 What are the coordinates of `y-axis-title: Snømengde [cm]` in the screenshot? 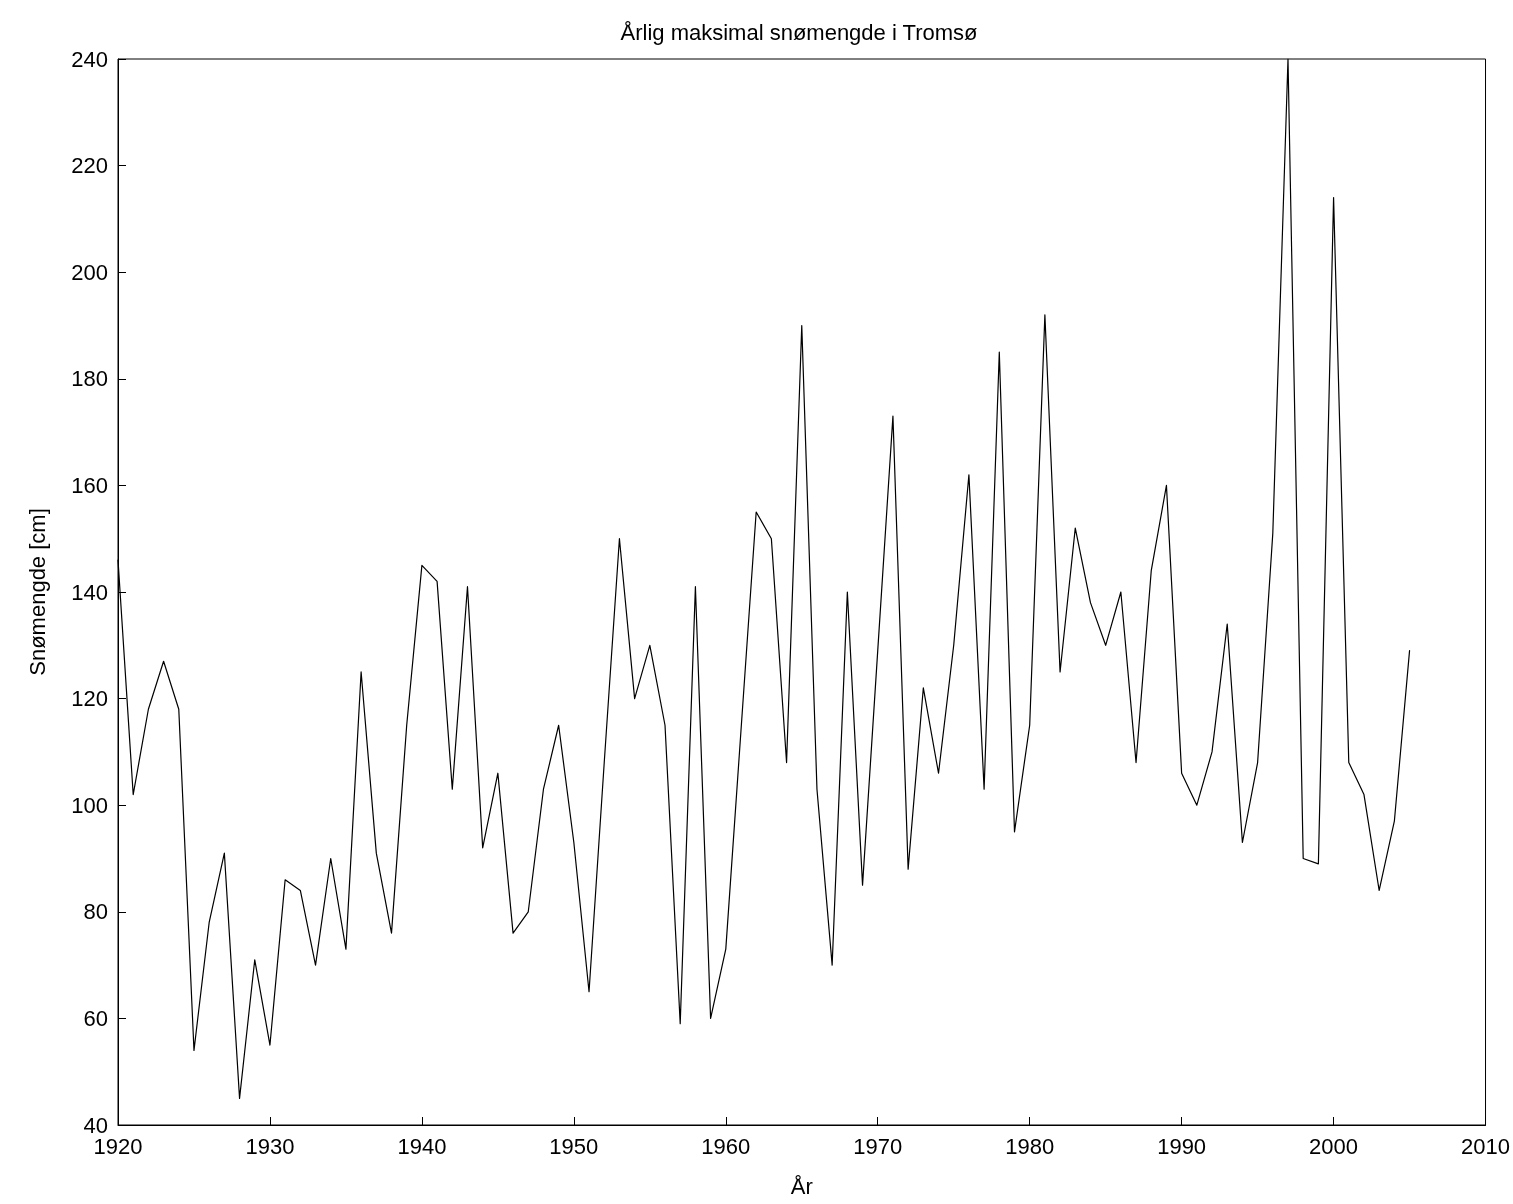 It's located at (37, 592).